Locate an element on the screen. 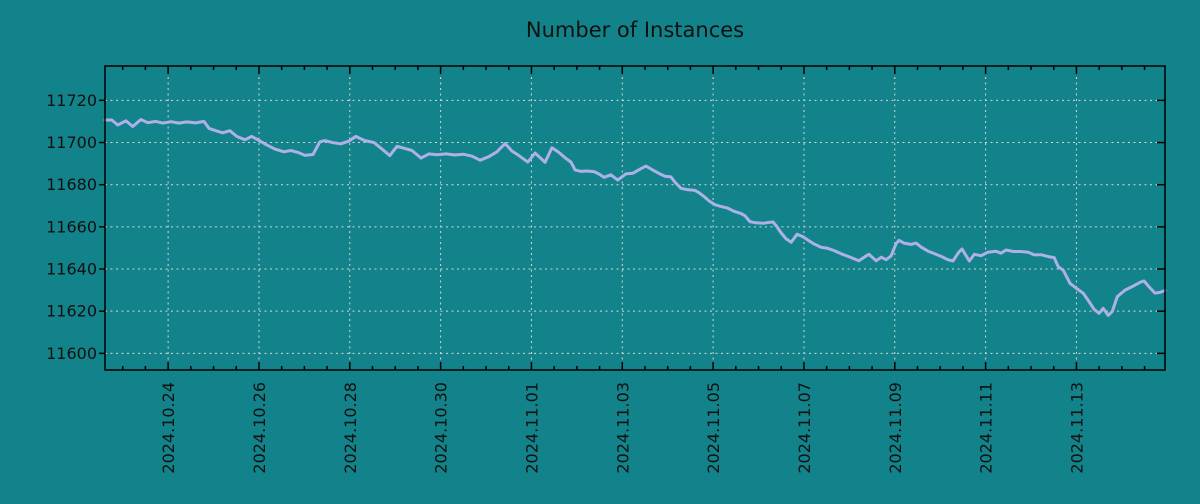 The width and height of the screenshot is (1200, 504). y-tick-label: 11640 is located at coordinates (71, 269).